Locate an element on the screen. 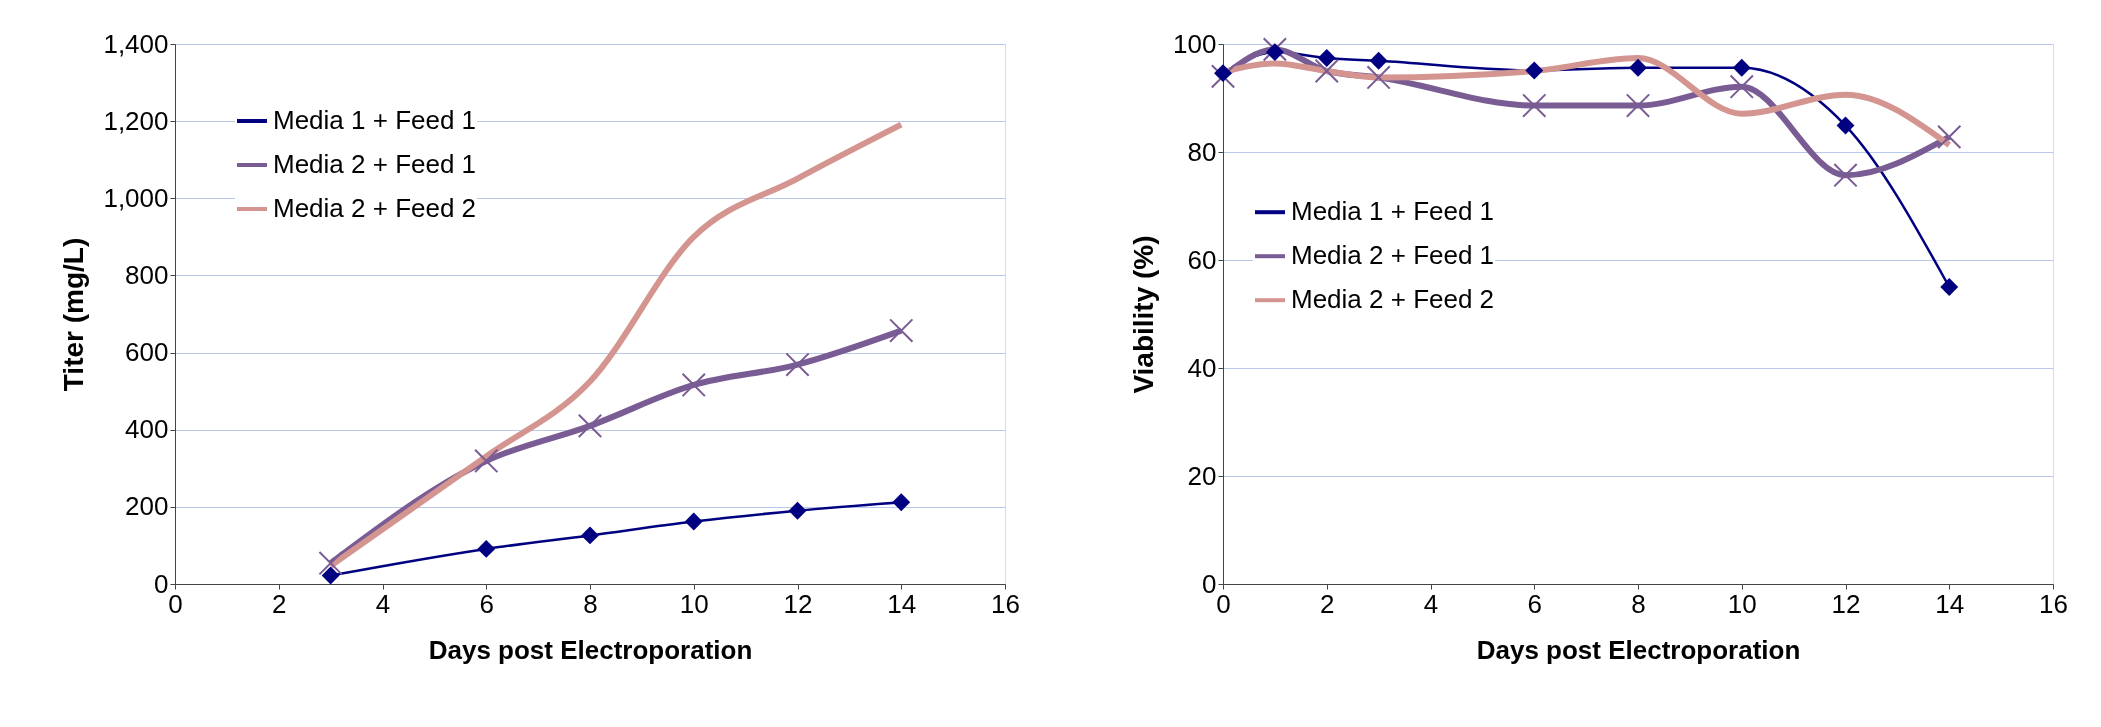  y-tick-label: 400 is located at coordinates (147, 429).